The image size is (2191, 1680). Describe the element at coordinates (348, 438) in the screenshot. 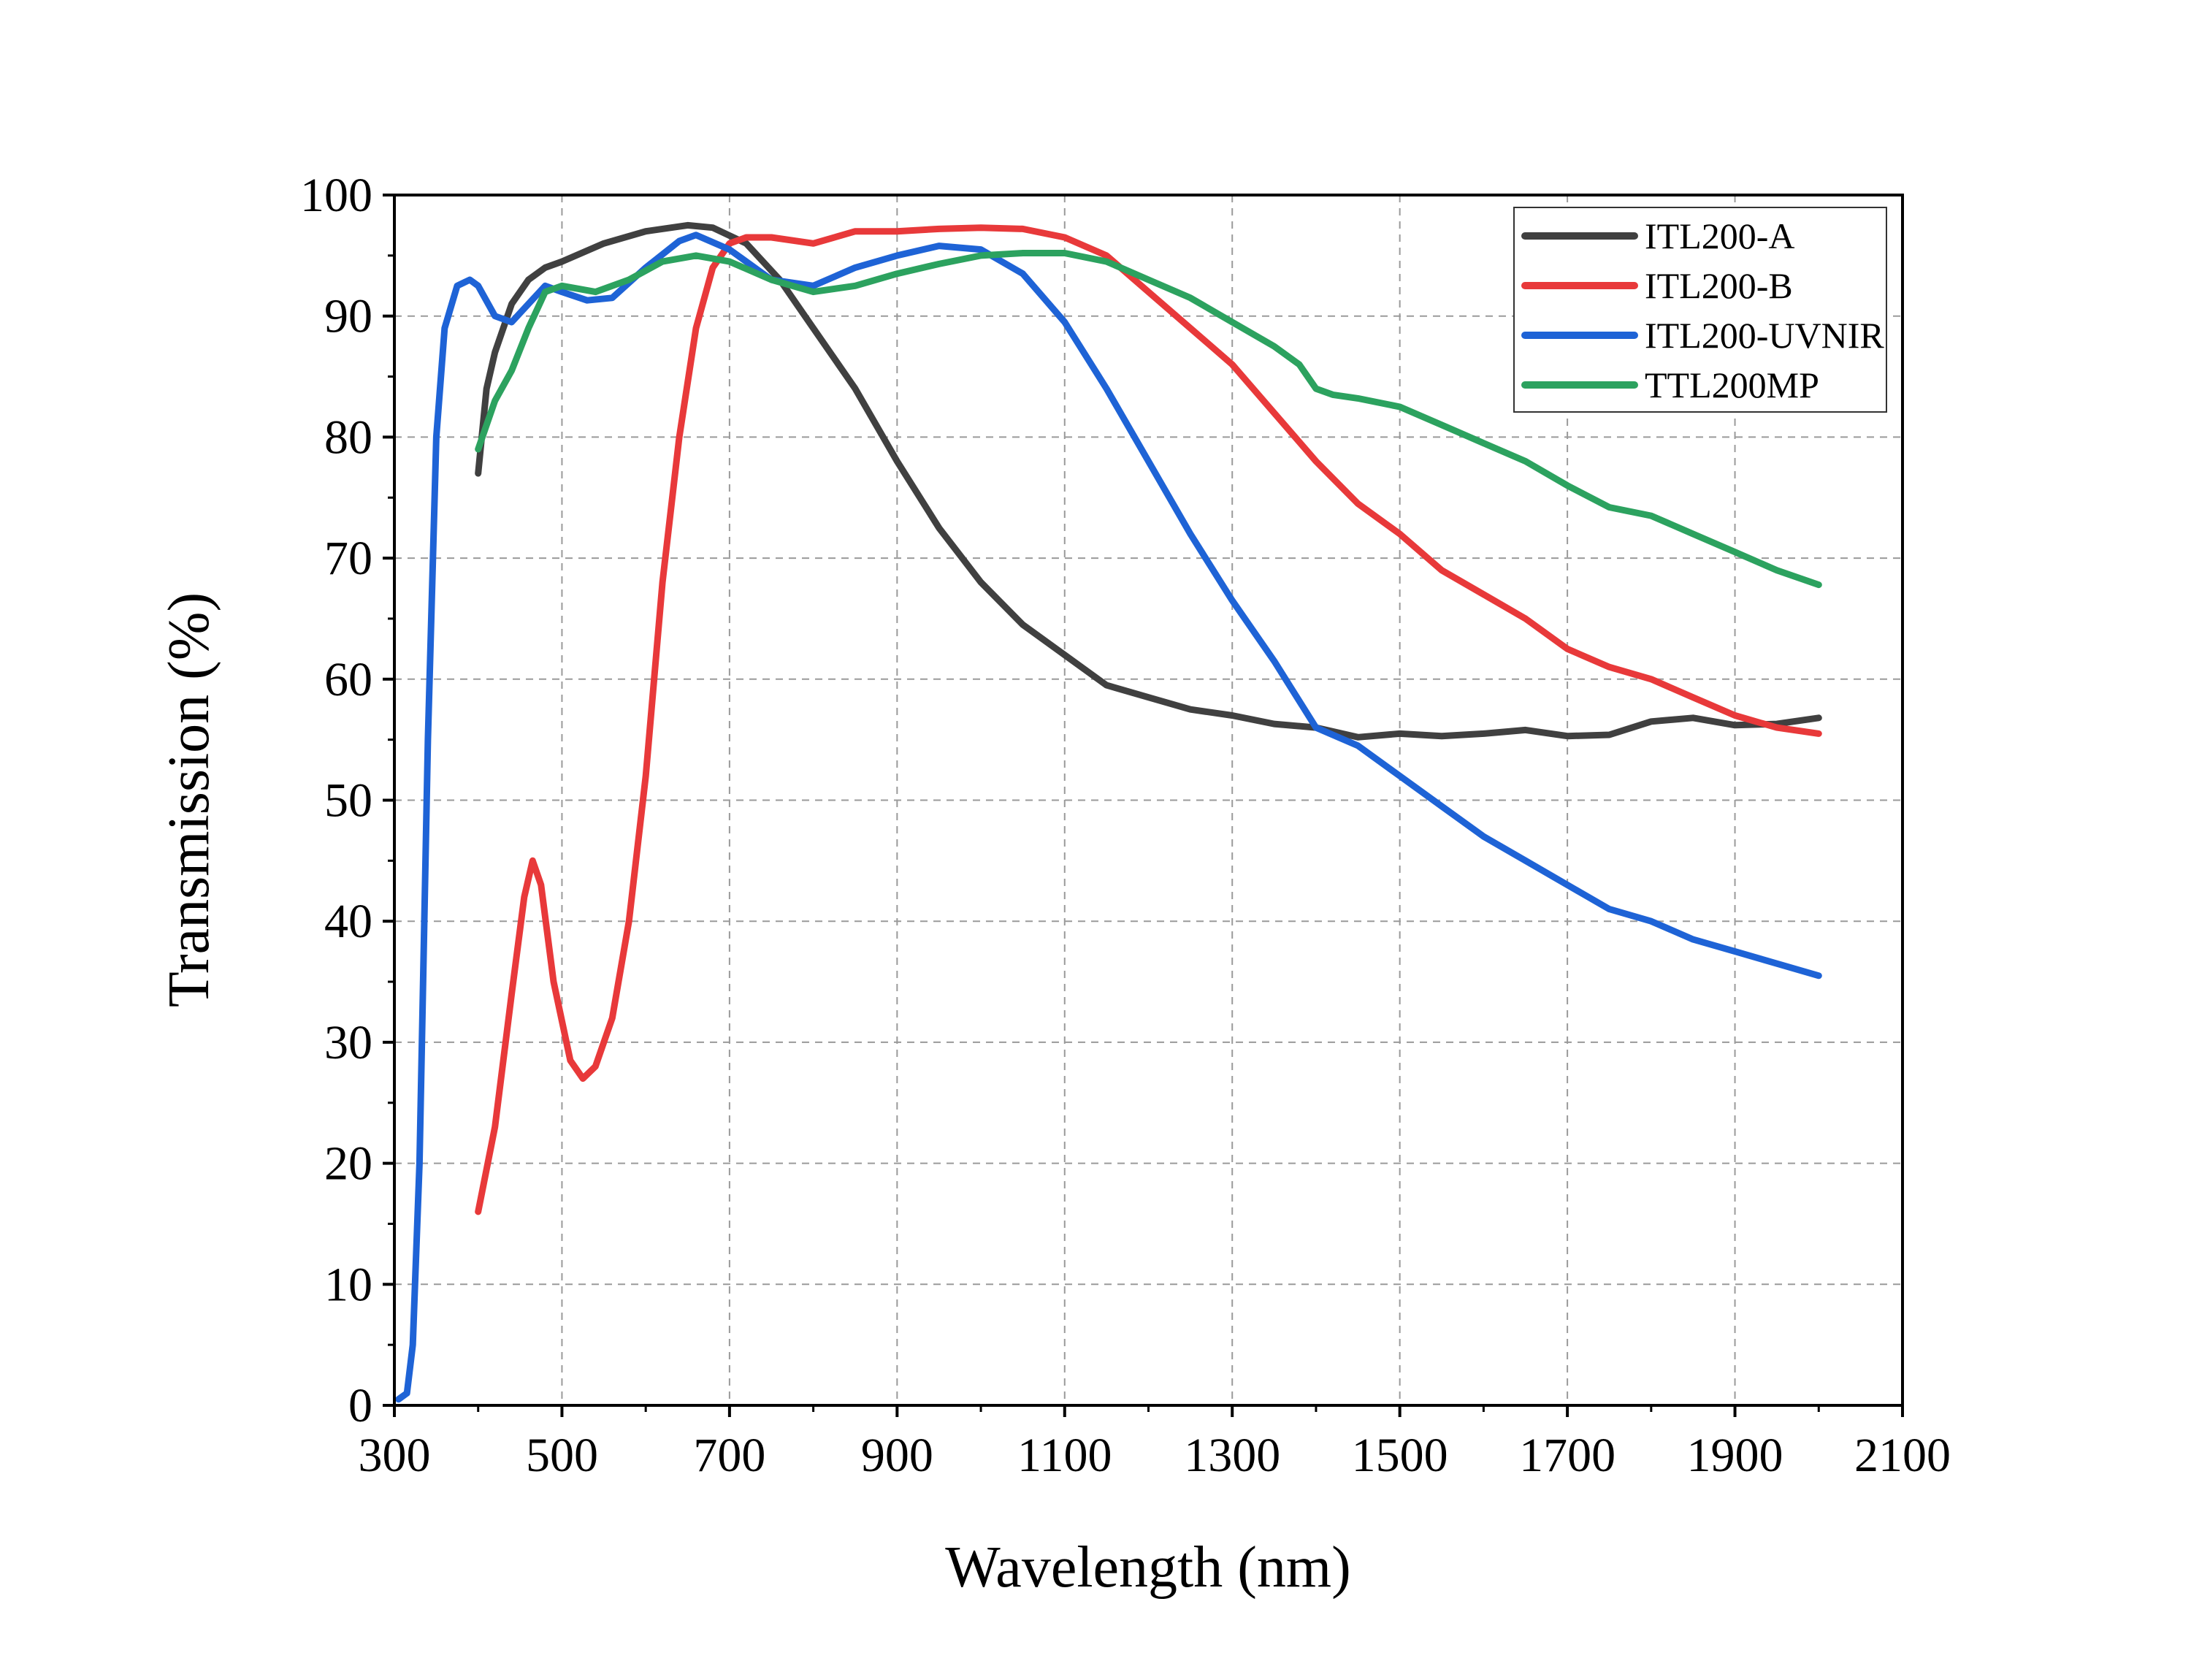

I see `y-tick-label: 80` at that location.